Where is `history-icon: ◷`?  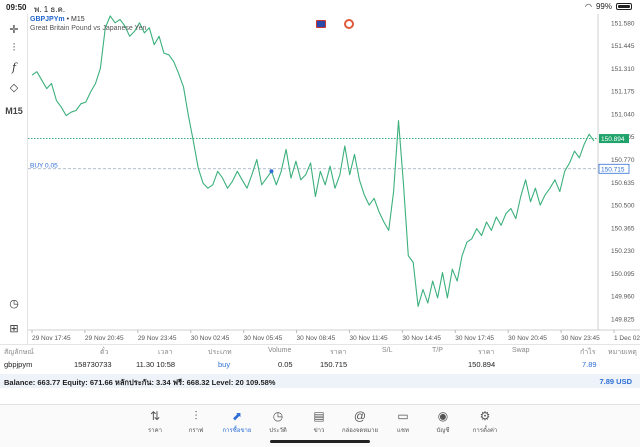 history-icon: ◷ is located at coordinates (278, 416).